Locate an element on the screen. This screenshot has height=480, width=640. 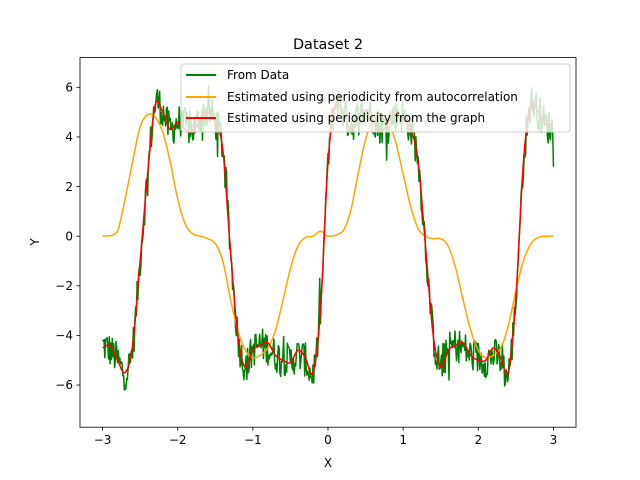
y-tick-label: 0 is located at coordinates (69, 236).